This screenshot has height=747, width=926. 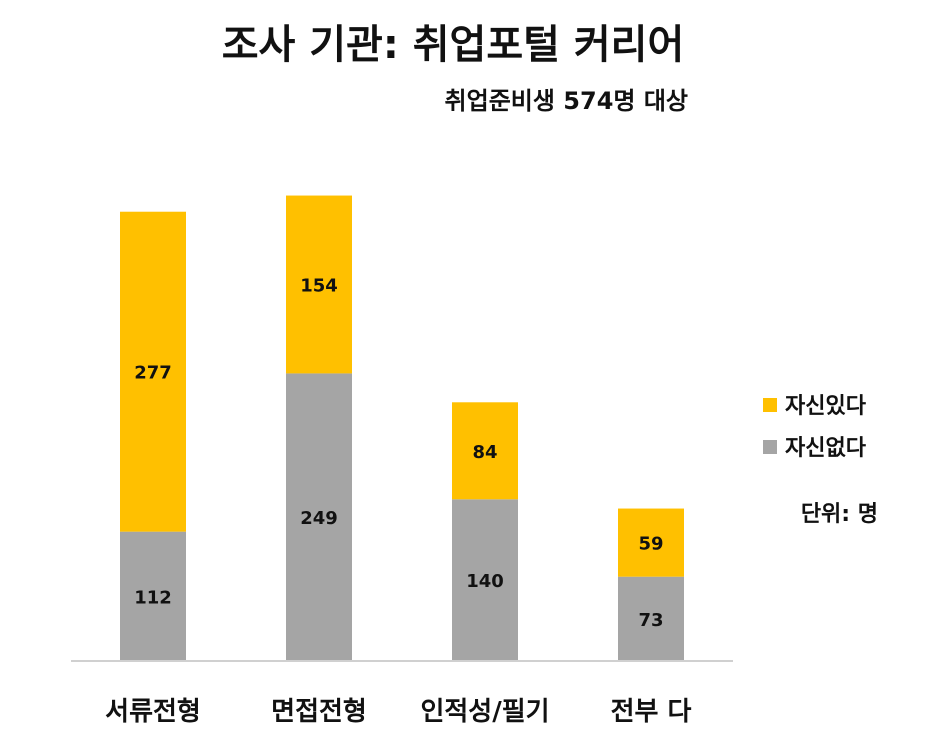 What do you see at coordinates (566, 101) in the screenshot?
I see `chart-subtitle: 취업준비생 574명 대상` at bounding box center [566, 101].